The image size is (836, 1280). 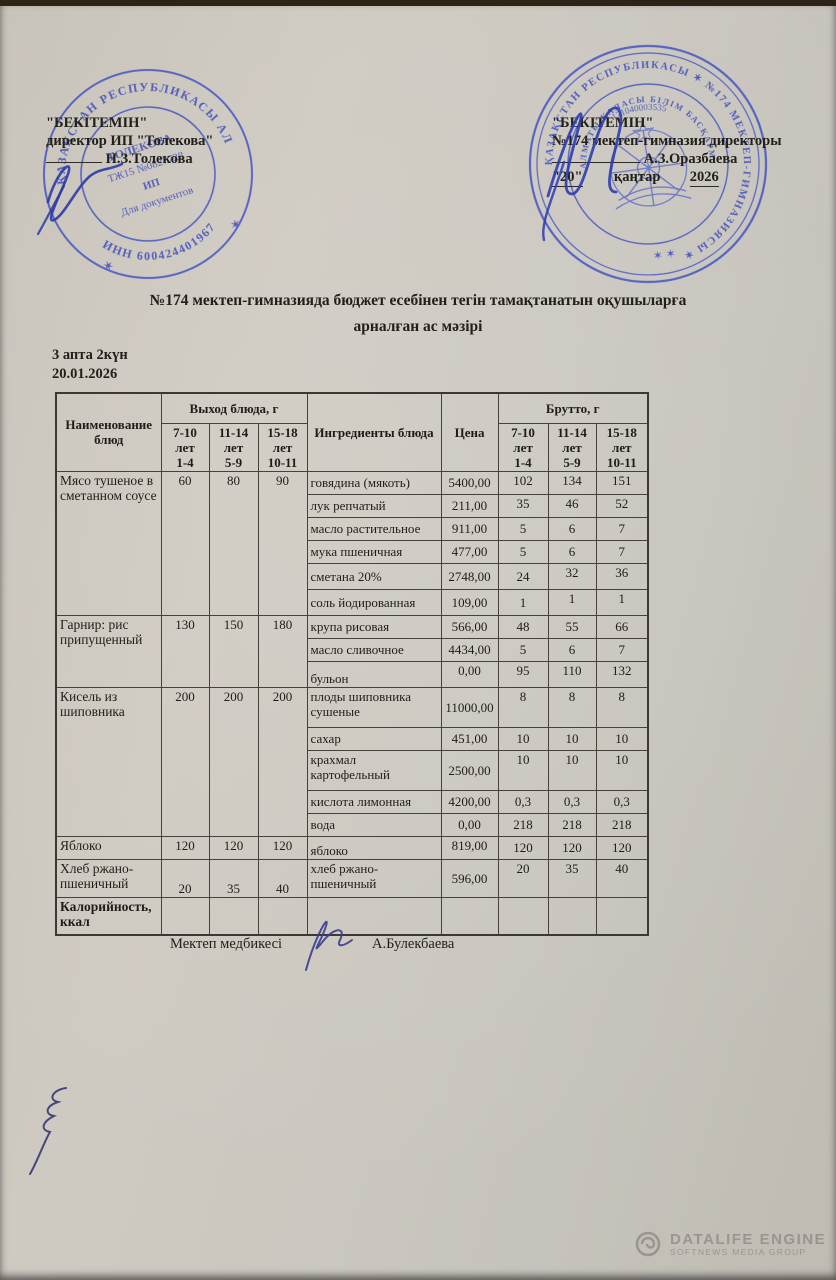 What do you see at coordinates (374, 528) in the screenshot?
I see `ingredient-name: масло растительное` at bounding box center [374, 528].